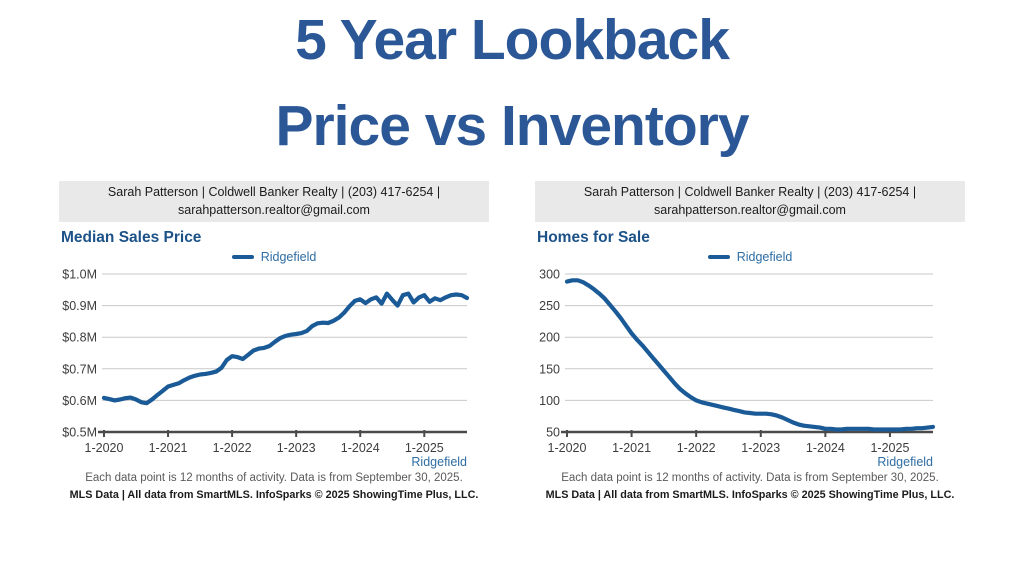 Image resolution: width=1024 pixels, height=576 pixels. What do you see at coordinates (512, 40) in the screenshot?
I see `page-title-line-1: 5 Year Lookback` at bounding box center [512, 40].